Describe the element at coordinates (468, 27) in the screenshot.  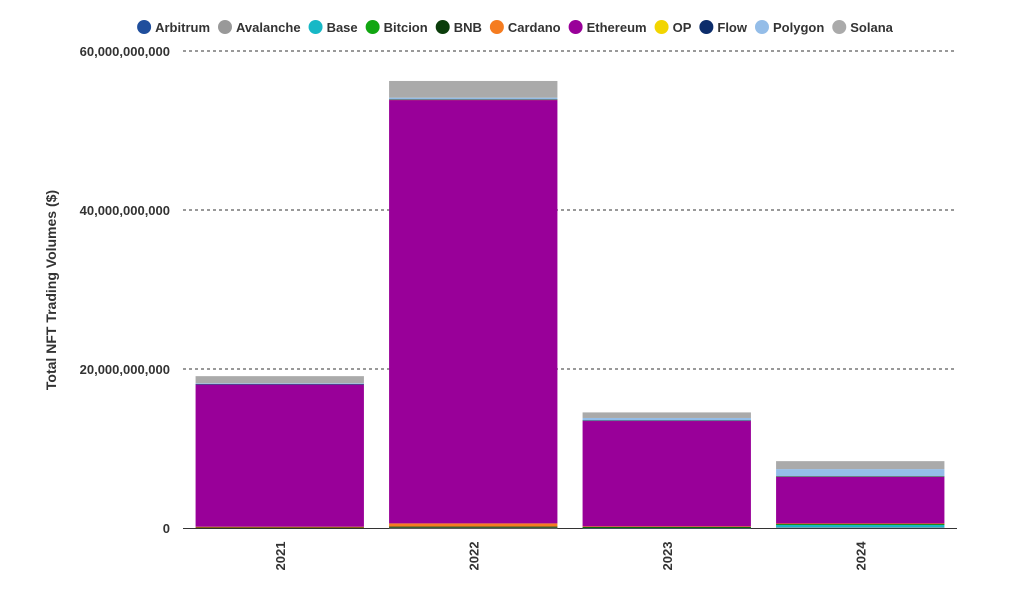
I see `legend-label: BNB` at that location.